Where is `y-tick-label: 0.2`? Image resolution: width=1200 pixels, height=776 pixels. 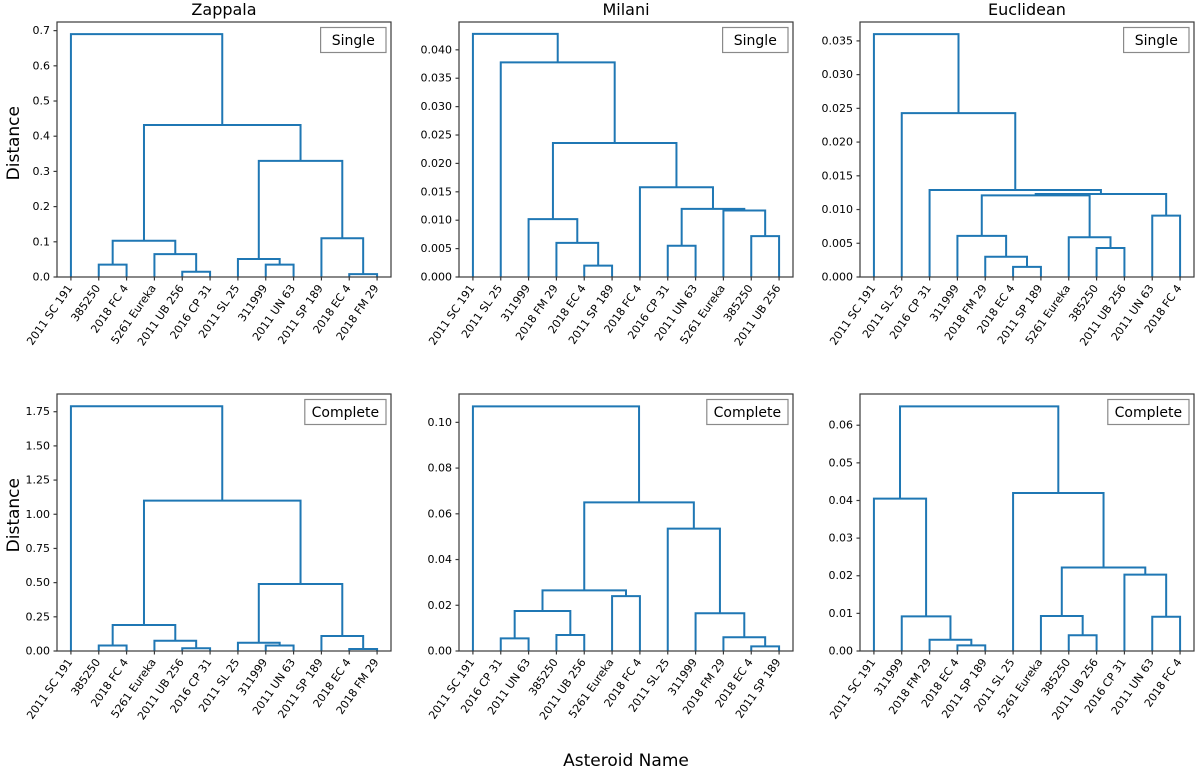
y-tick-label: 0.2 is located at coordinates (42, 206).